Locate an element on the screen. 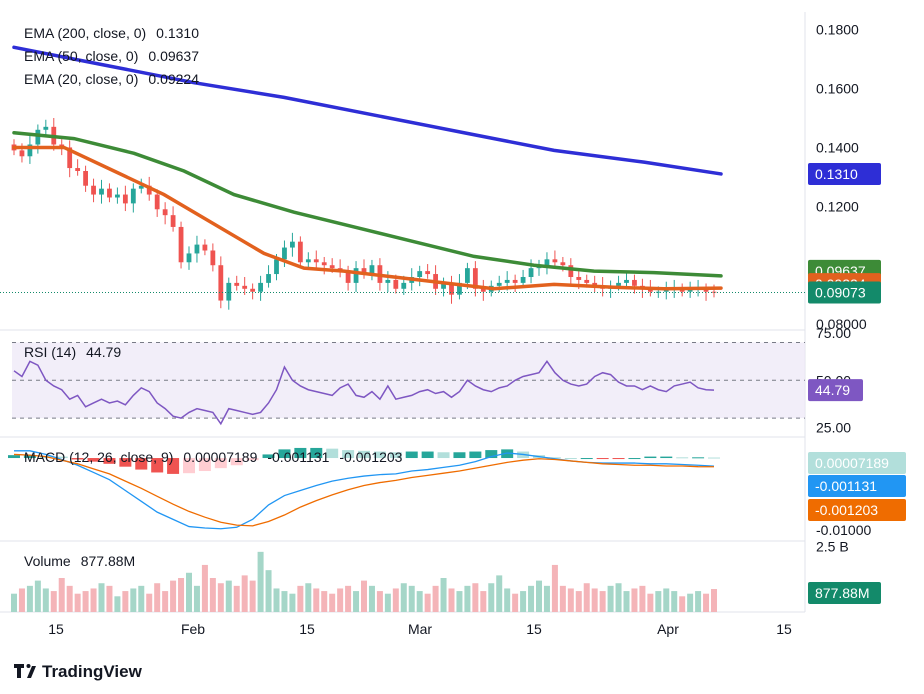 This screenshot has height=694, width=924. ema-legend-label: EMA (50, close, 0) is located at coordinates (81, 56).